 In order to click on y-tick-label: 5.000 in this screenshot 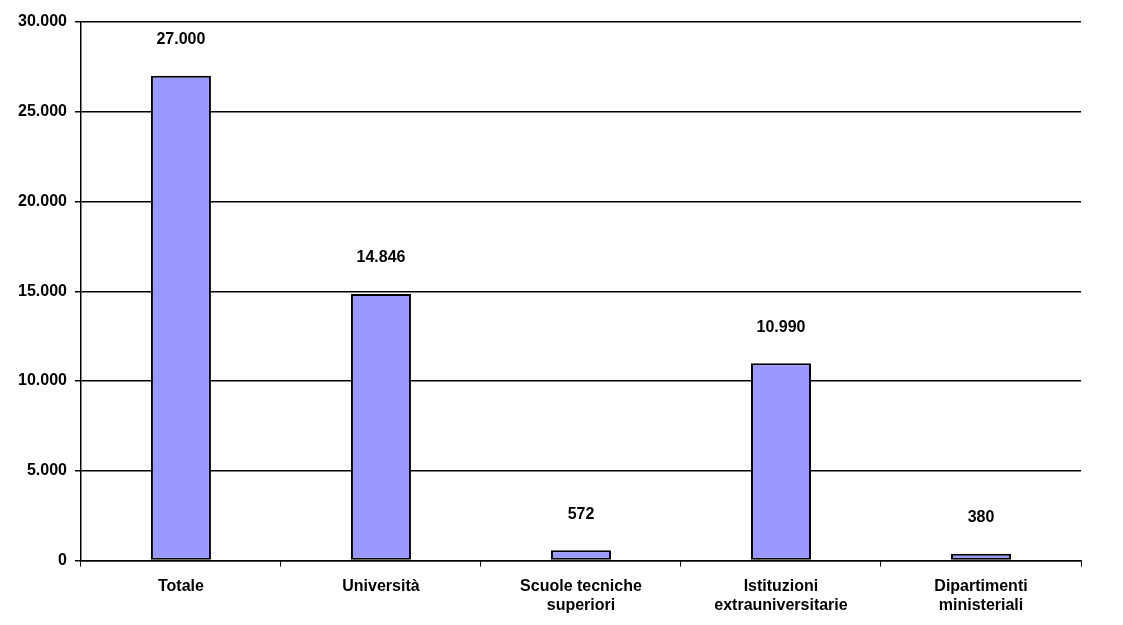, I will do `click(47, 470)`.